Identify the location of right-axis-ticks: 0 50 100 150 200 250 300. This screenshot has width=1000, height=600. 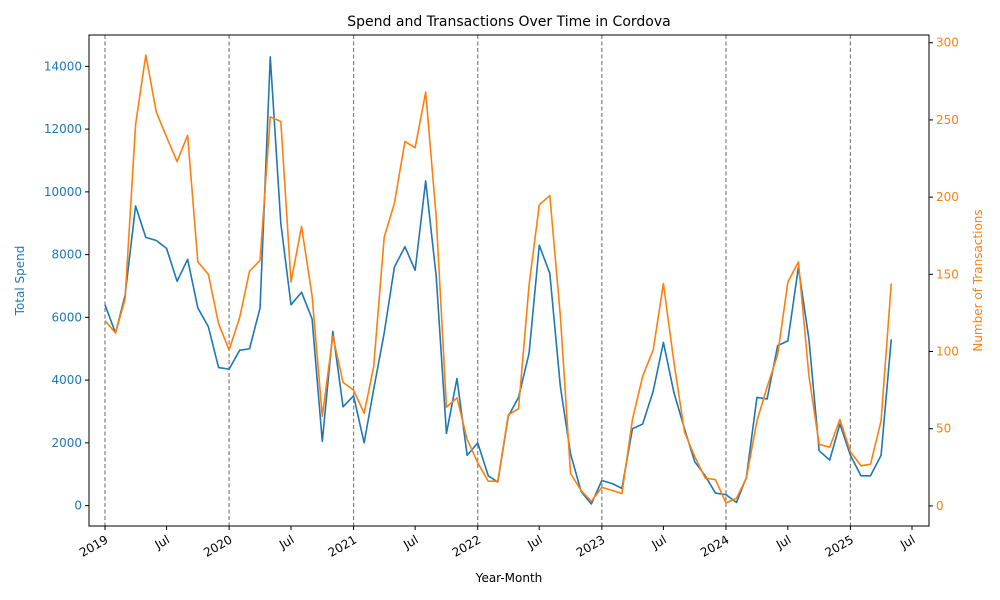
(944, 274).